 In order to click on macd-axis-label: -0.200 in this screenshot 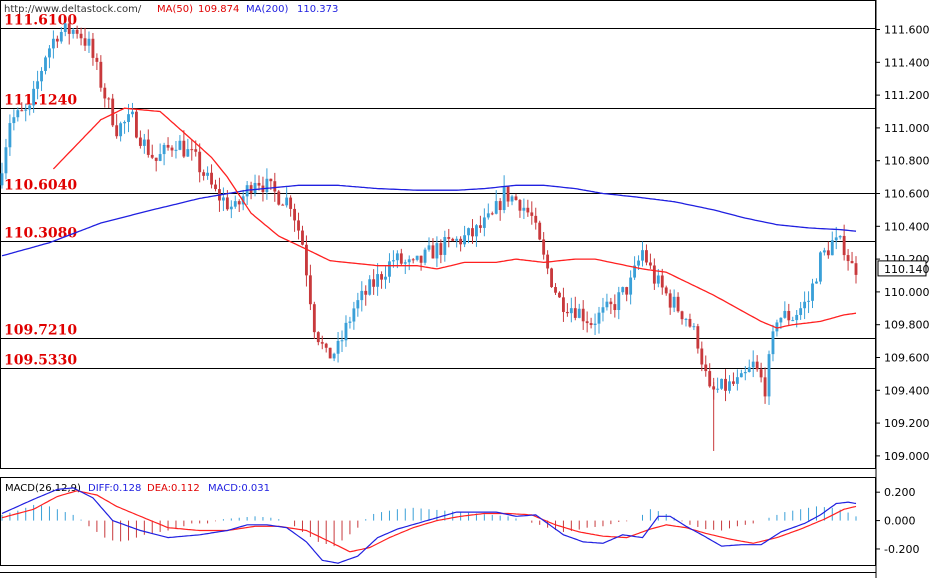, I will do `click(901, 549)`.